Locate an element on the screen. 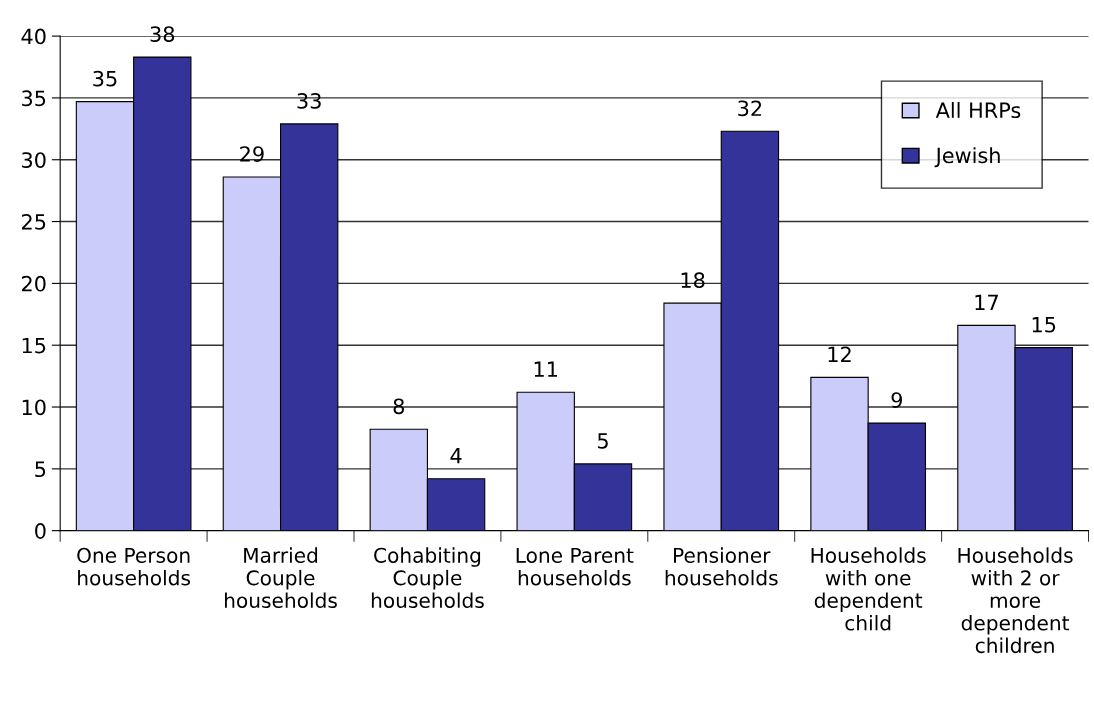  legend-label: All HRPs is located at coordinates (978, 110).